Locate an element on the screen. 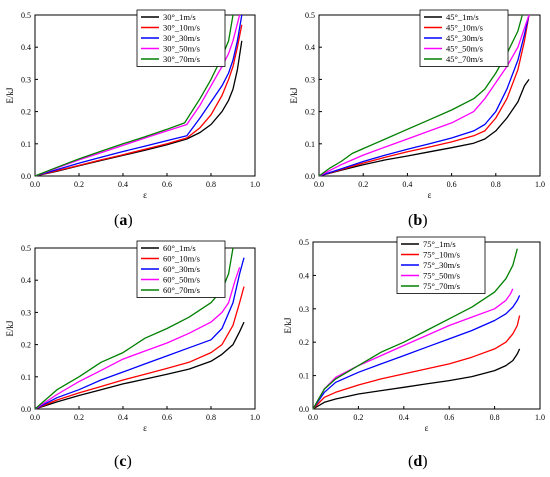  legend-label-1: 60°_10m/s is located at coordinates (181, 259).